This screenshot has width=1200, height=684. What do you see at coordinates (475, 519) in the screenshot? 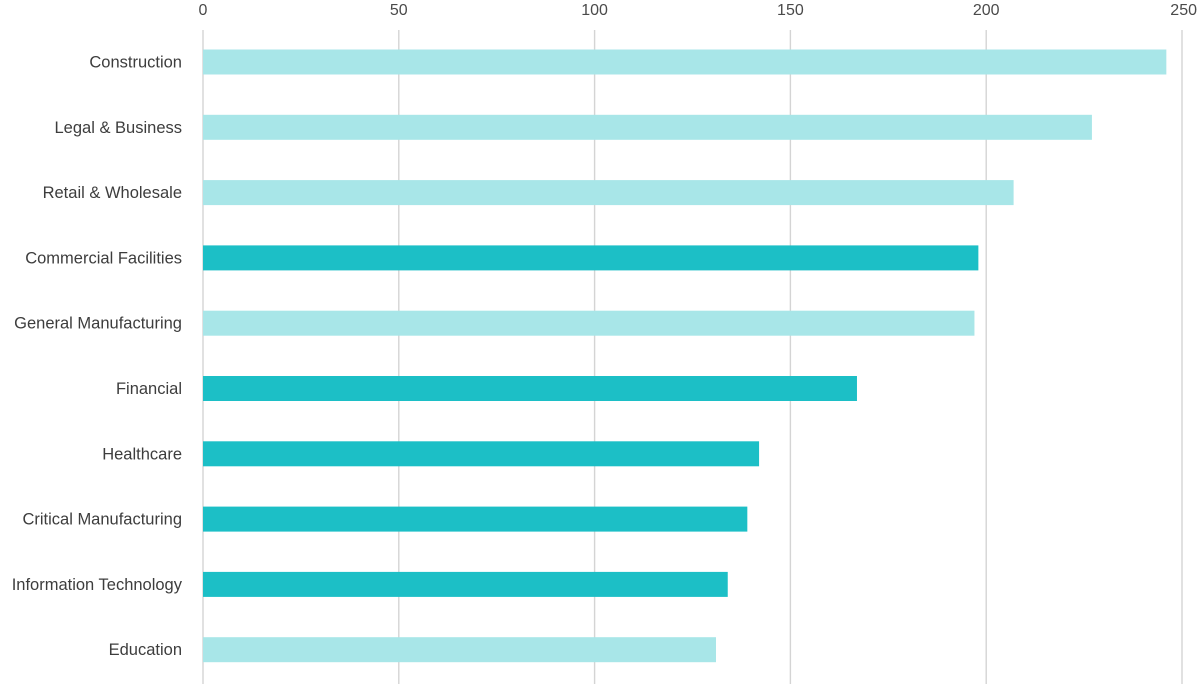
I see `bar-critical-manufacturing` at bounding box center [475, 519].